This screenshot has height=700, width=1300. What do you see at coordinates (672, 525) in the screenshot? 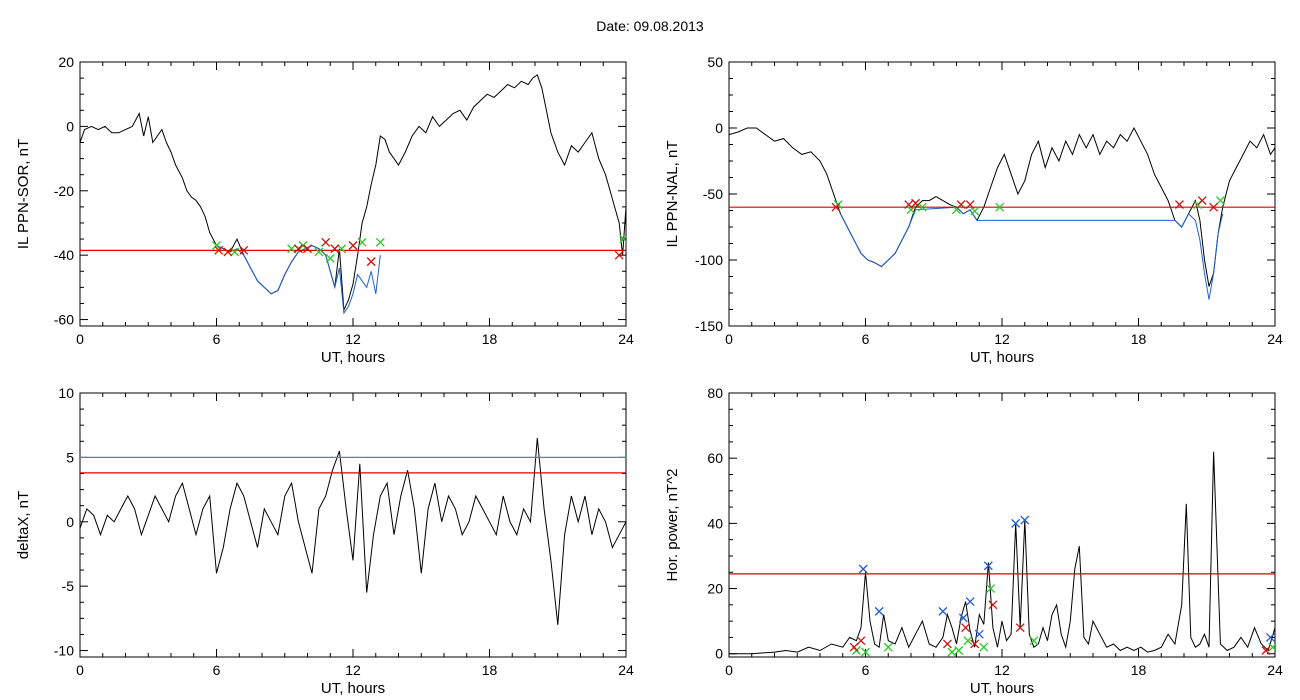
I see `y-axis-title: Hor. power, nT^2` at bounding box center [672, 525].